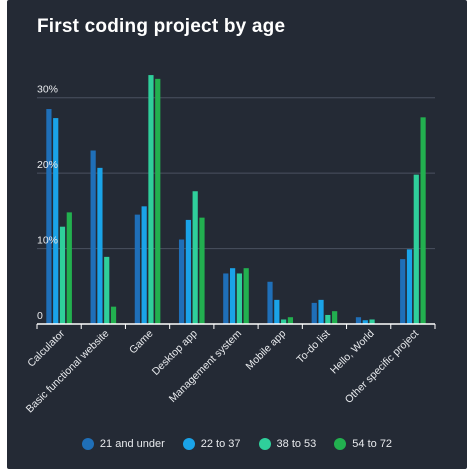  Describe the element at coordinates (40, 316) in the screenshot. I see `y-tick-label: 0` at that location.